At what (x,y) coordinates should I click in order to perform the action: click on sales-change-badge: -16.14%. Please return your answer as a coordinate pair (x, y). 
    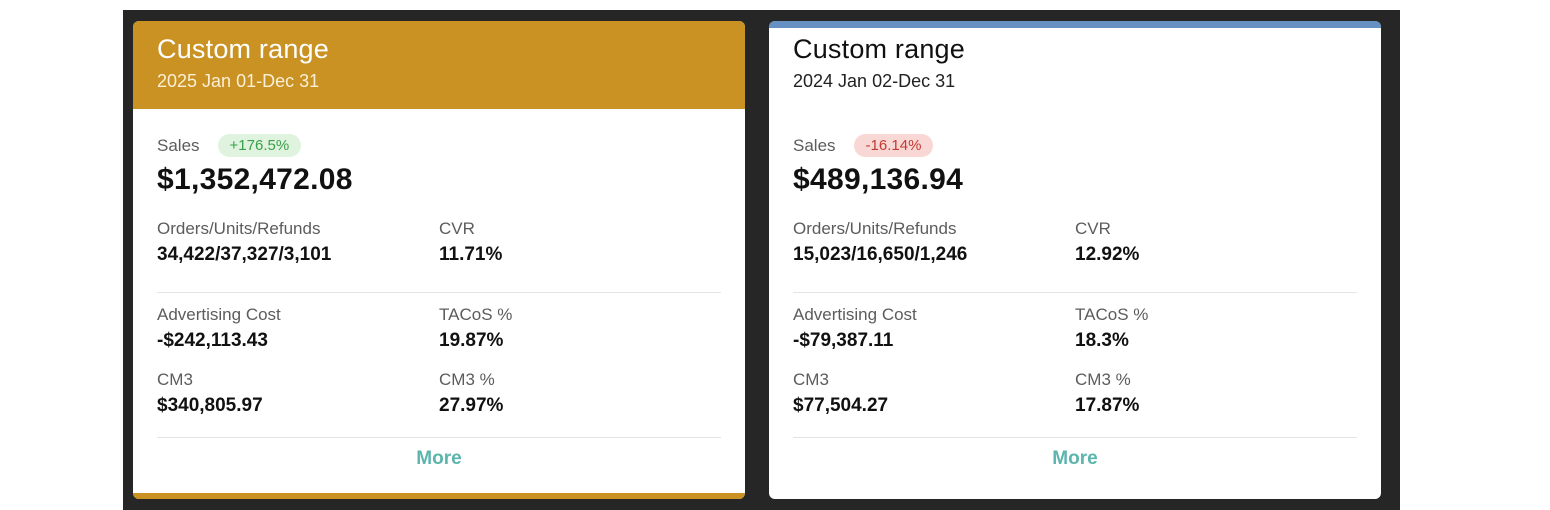
    Looking at the image, I should click on (893, 145).